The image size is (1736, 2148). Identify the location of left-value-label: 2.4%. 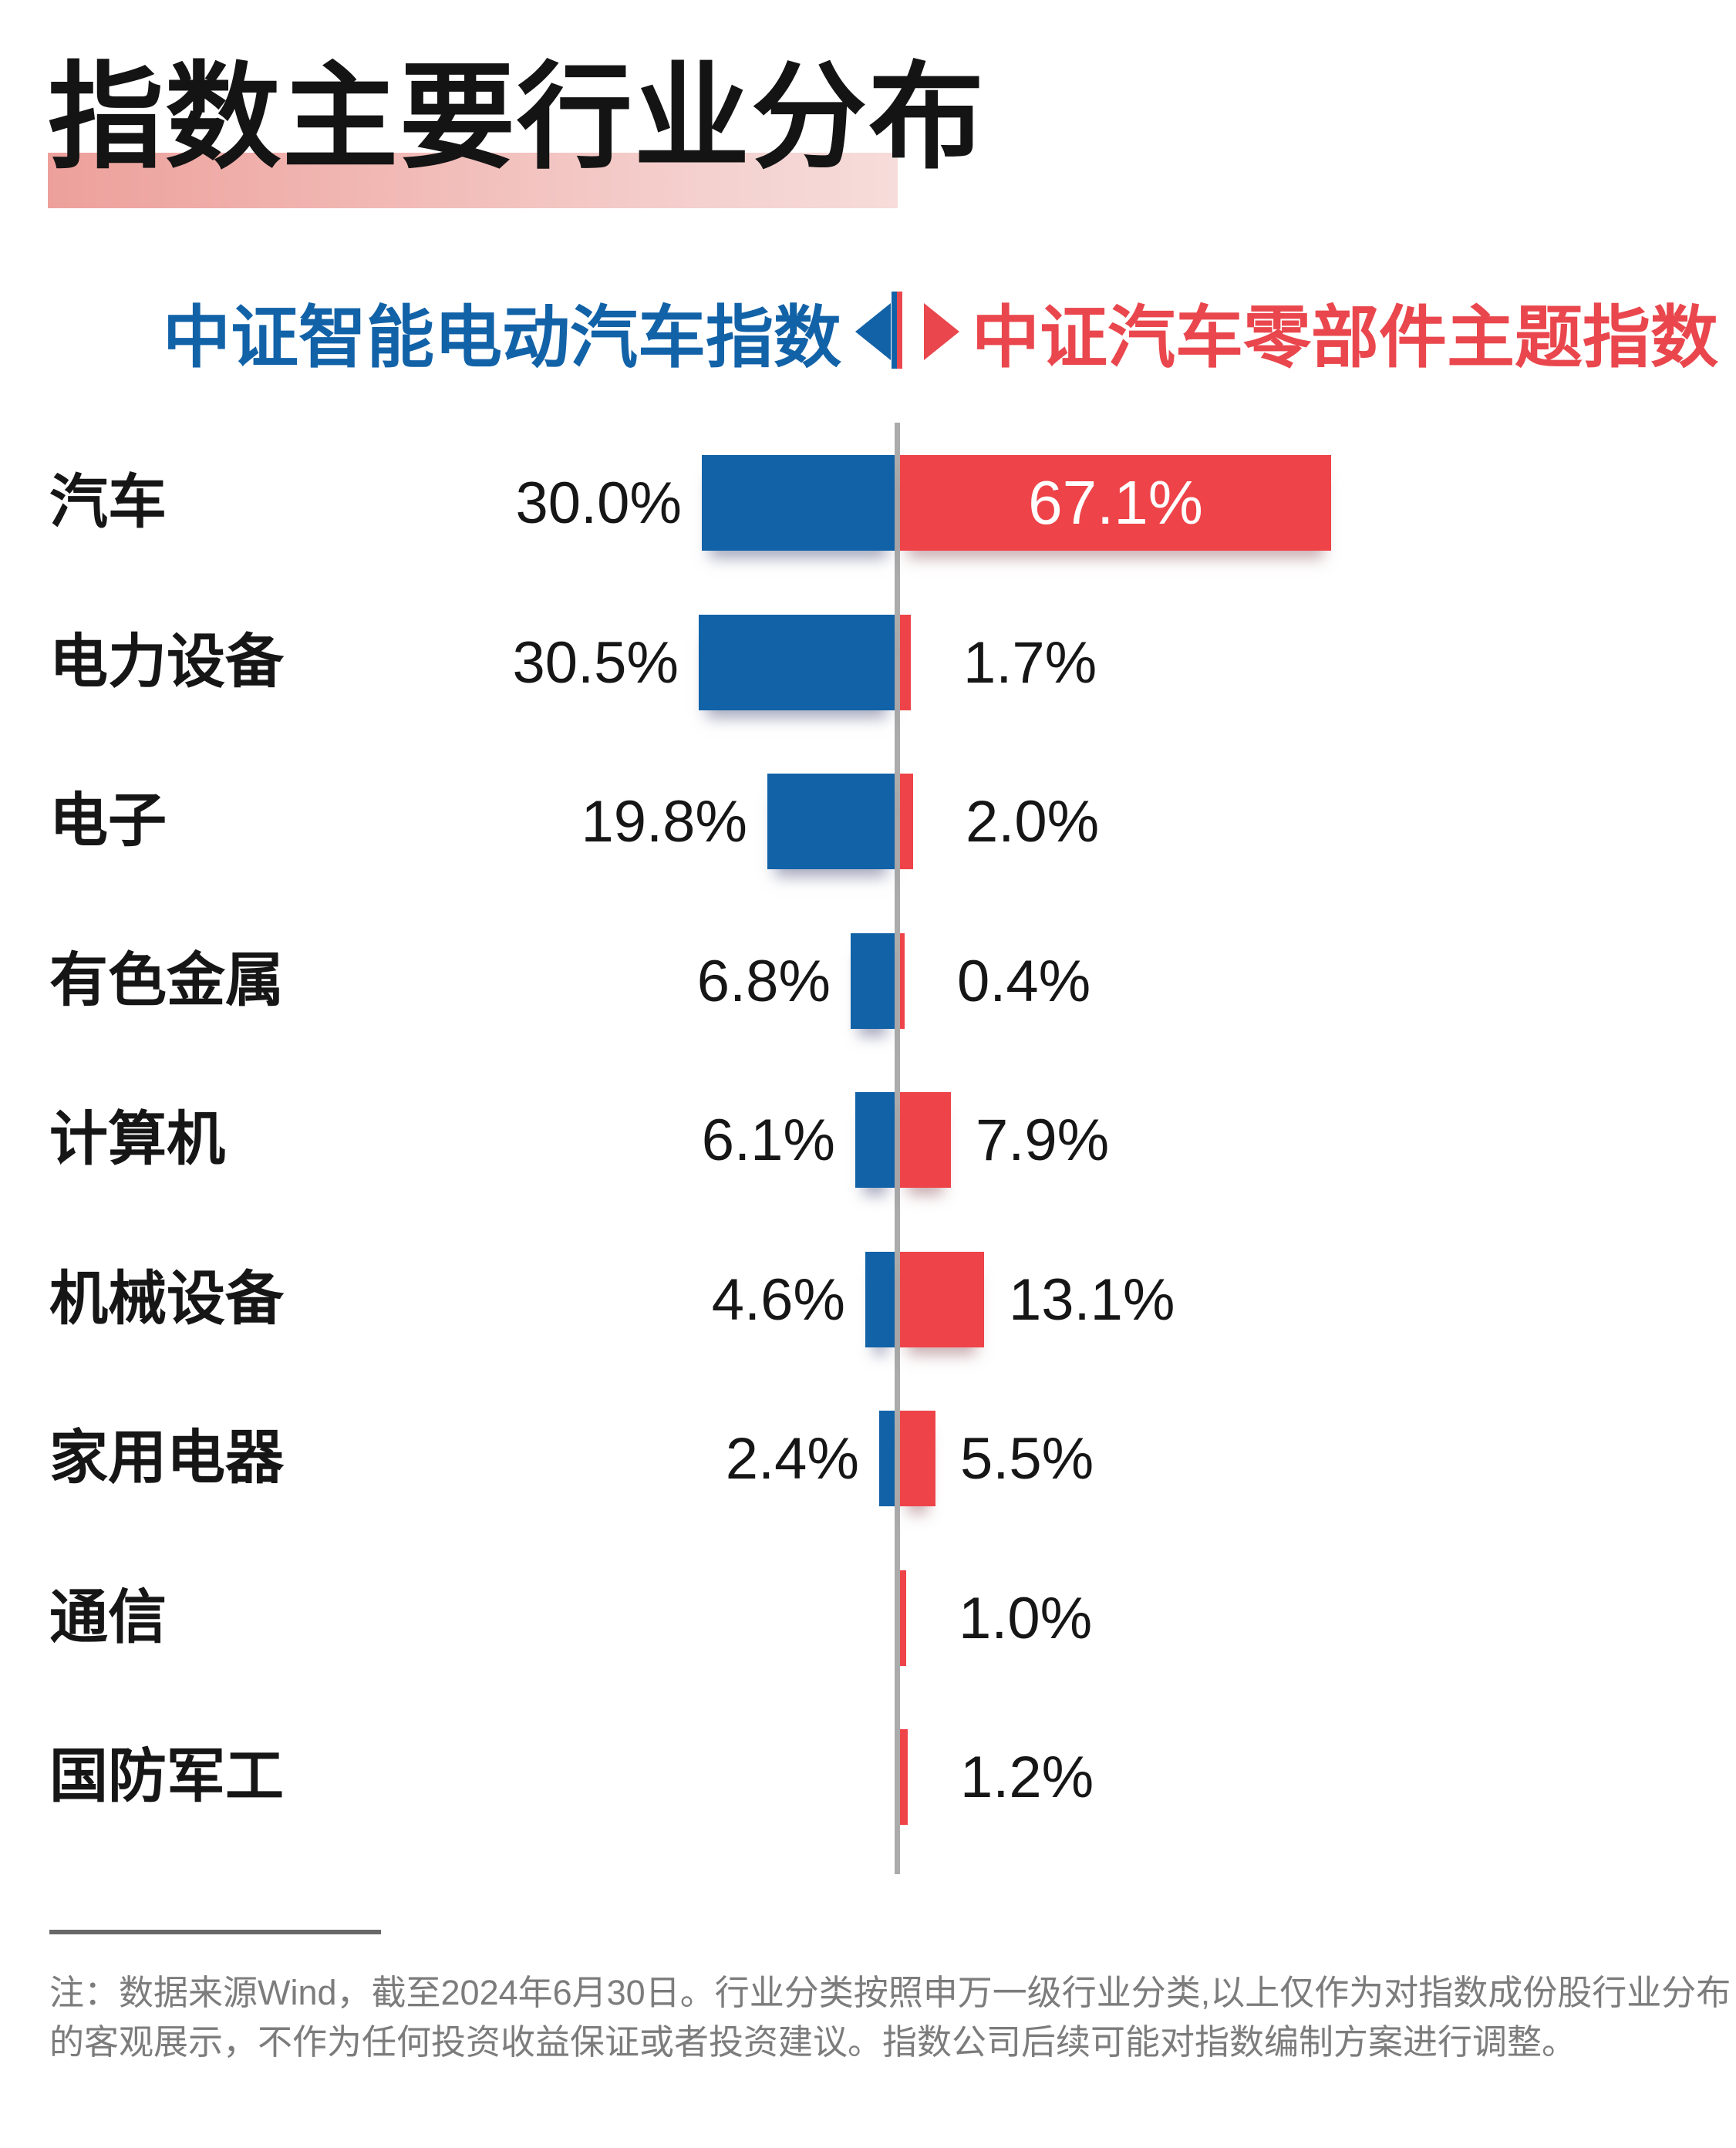
(792, 1458).